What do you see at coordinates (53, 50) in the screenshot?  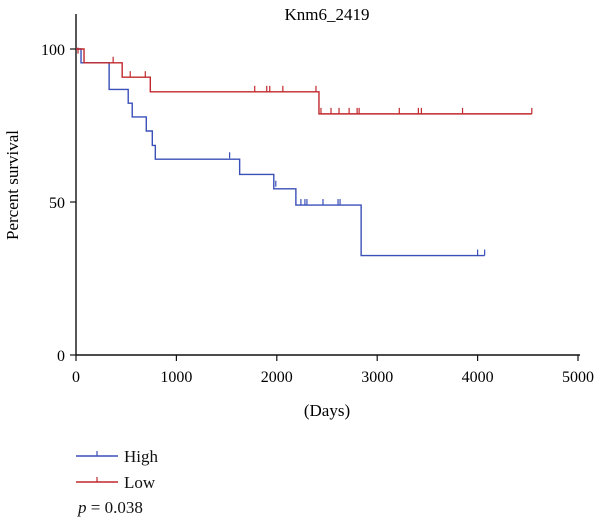 I see `y-tick-label: 100` at bounding box center [53, 50].